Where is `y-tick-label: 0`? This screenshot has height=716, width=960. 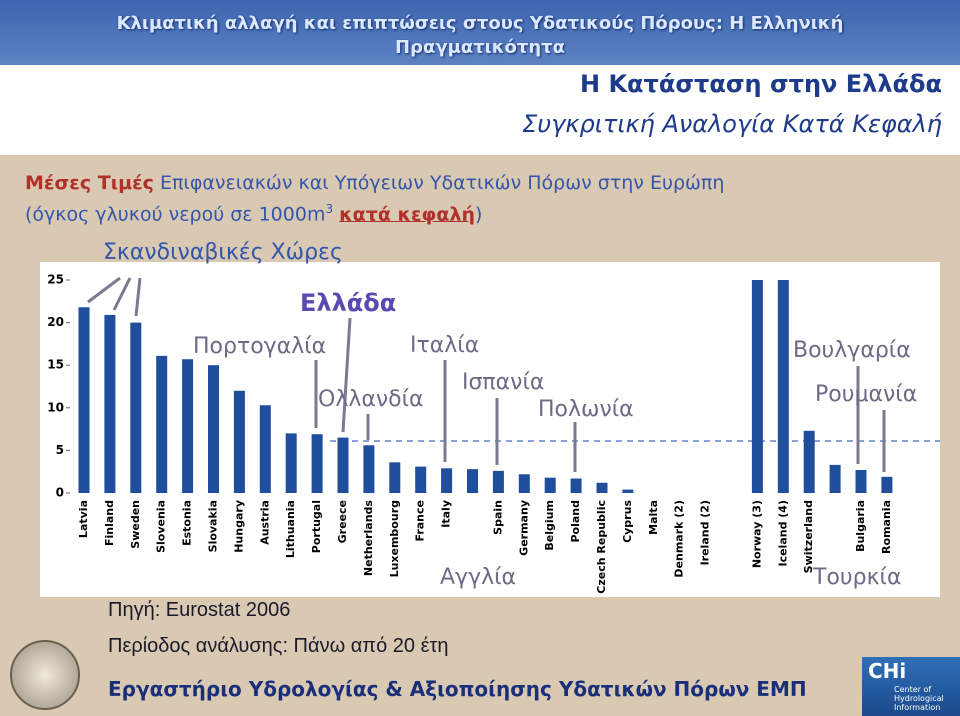 y-tick-label: 0 is located at coordinates (60, 493).